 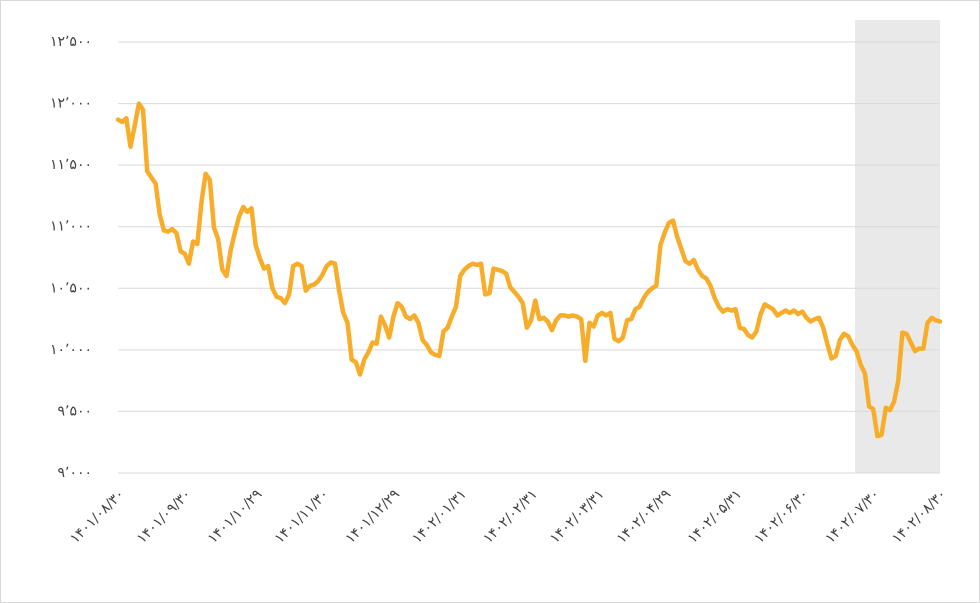 What do you see at coordinates (71, 350) in the screenshot?
I see `y-tick-label: ۱۰٬۰۰۰` at bounding box center [71, 350].